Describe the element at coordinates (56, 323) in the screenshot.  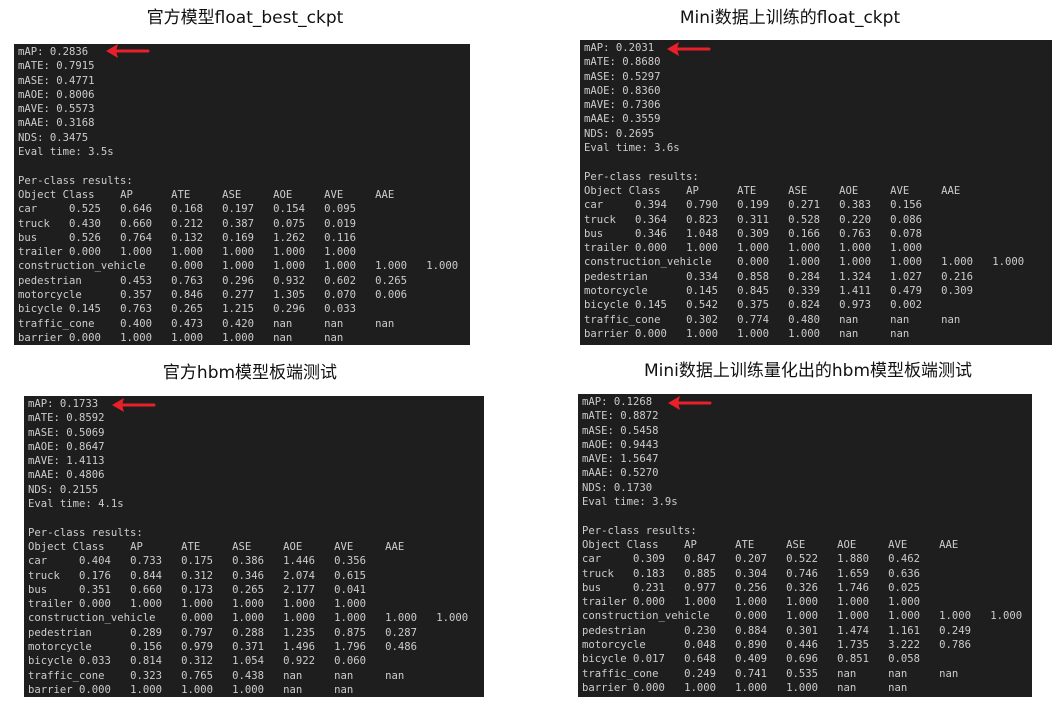
I see `class-name: traffic_cone` at that location.